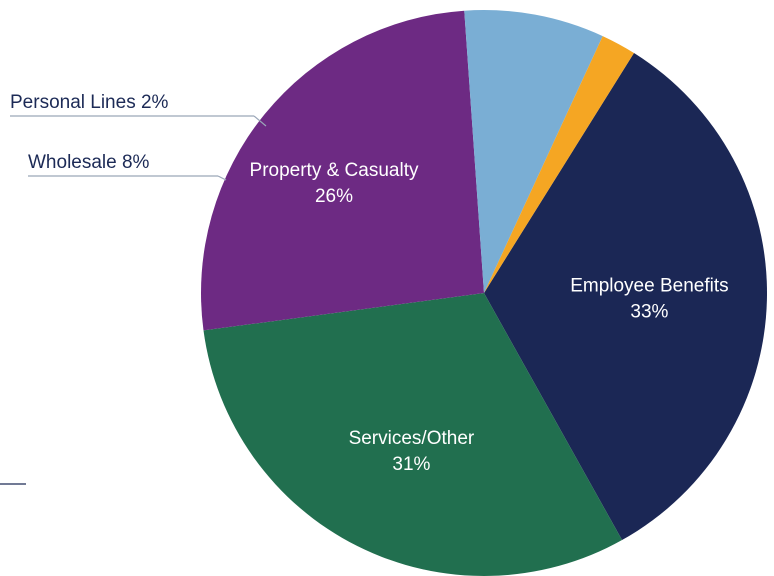  What do you see at coordinates (260, 121) in the screenshot?
I see `callout-personal-lines-leader` at bounding box center [260, 121].